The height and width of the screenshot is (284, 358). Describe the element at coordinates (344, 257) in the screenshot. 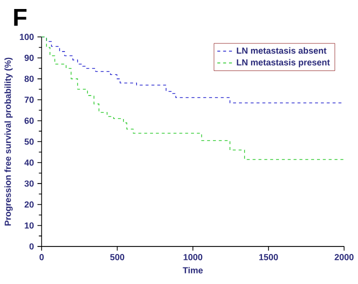

I see `x-tick-label: 2000` at that location.